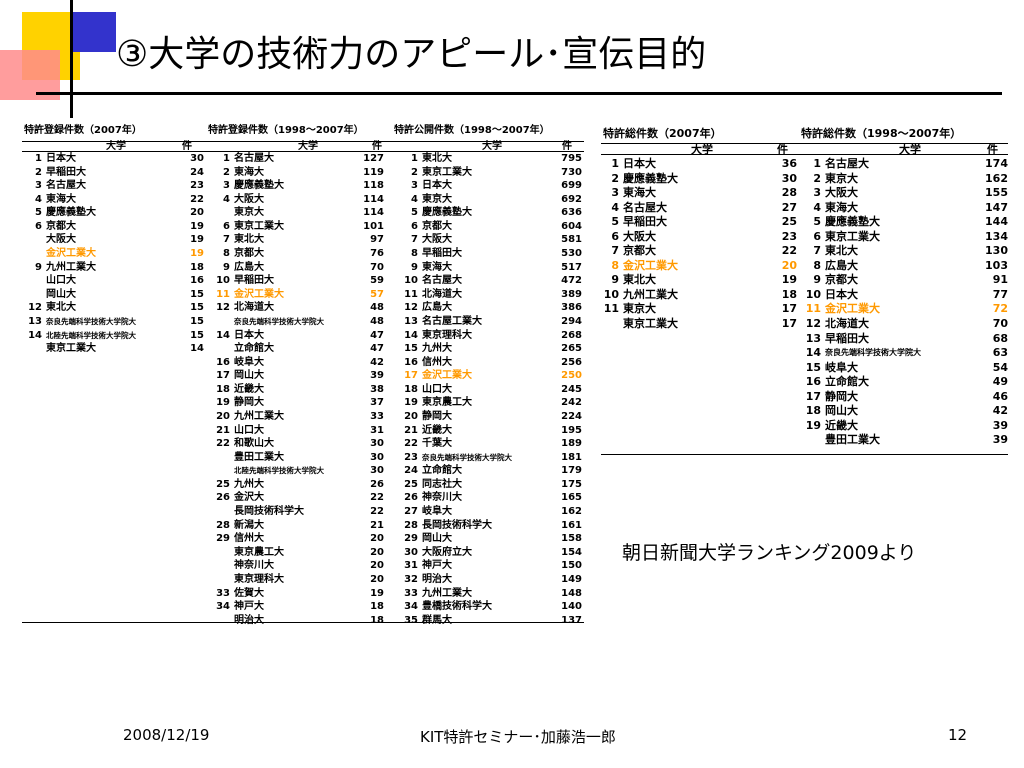 This screenshot has height=768, width=1024. Describe the element at coordinates (303, 514) in the screenshot. I see `table-row: 長岡技術科学大 22` at that location.